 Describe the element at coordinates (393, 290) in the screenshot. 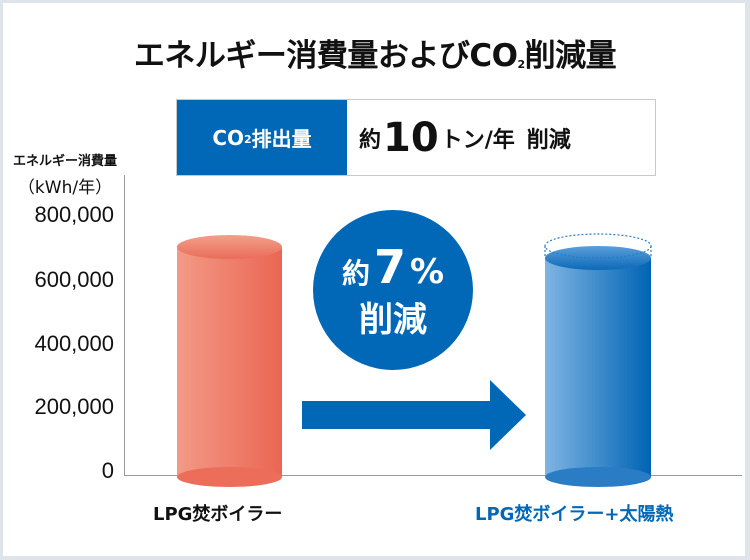

I see `reduction-badge: 約 7 % 削減` at that location.